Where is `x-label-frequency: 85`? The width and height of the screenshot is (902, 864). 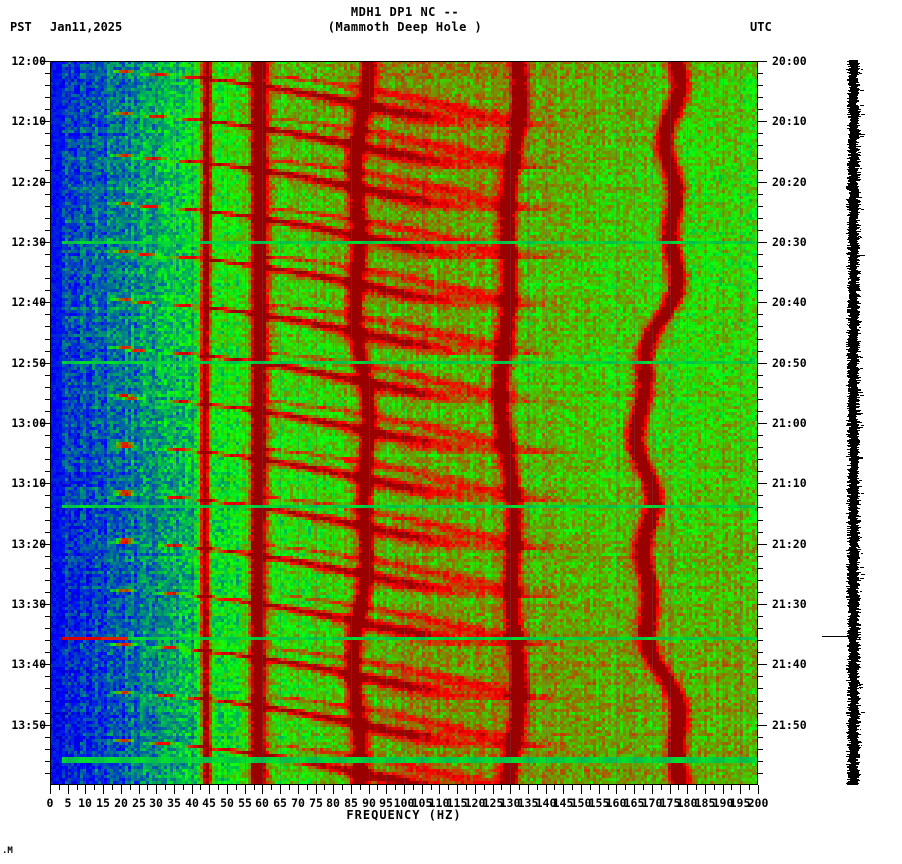
x-label-frequency: 85 is located at coordinates (351, 803).